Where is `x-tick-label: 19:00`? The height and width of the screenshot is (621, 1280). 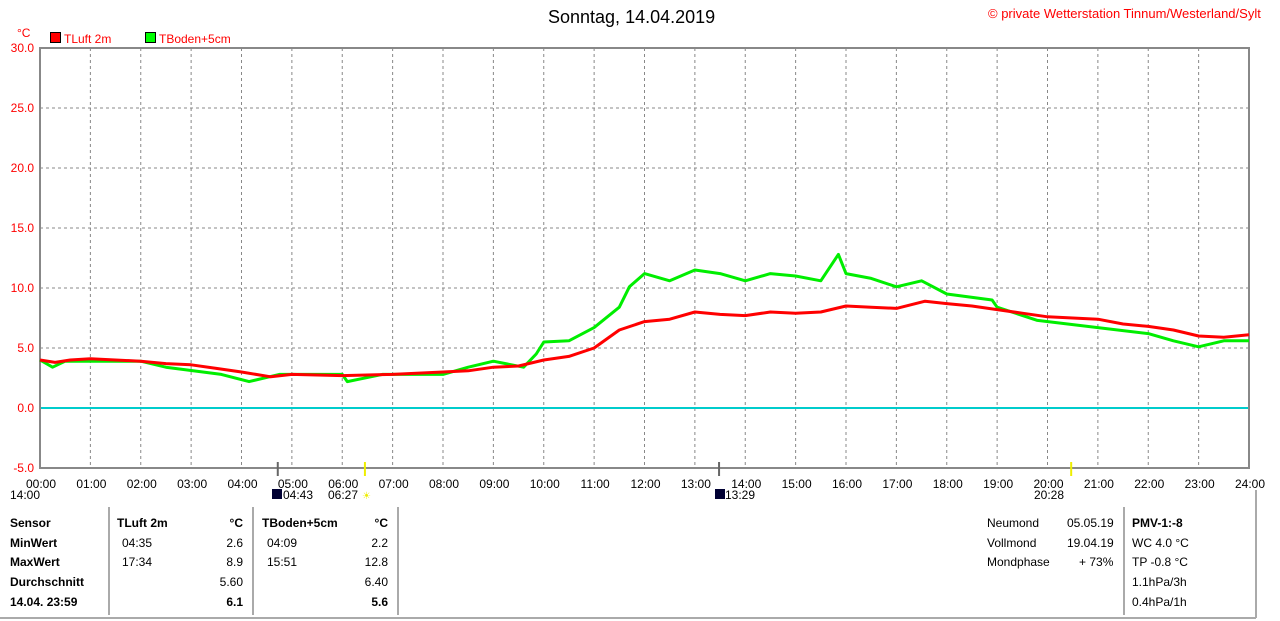
x-tick-label: 19:00 is located at coordinates (998, 484).